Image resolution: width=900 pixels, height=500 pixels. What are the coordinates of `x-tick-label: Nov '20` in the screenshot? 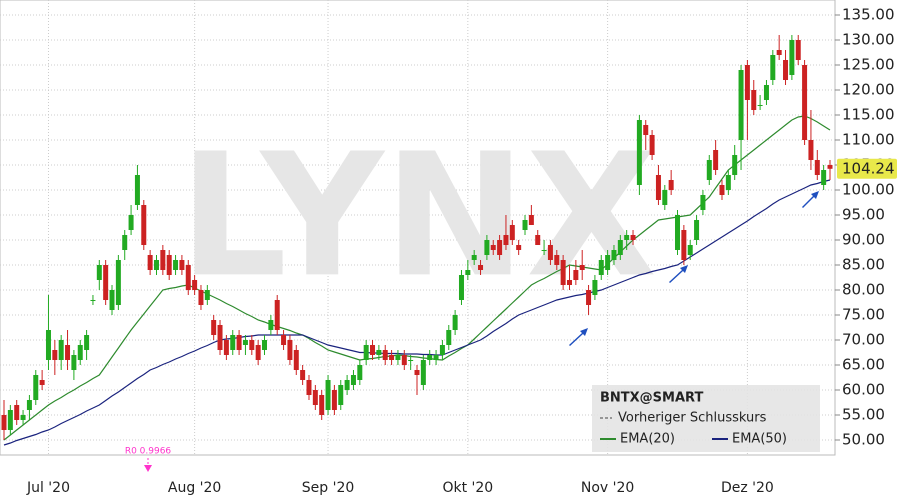 It's located at (607, 488).